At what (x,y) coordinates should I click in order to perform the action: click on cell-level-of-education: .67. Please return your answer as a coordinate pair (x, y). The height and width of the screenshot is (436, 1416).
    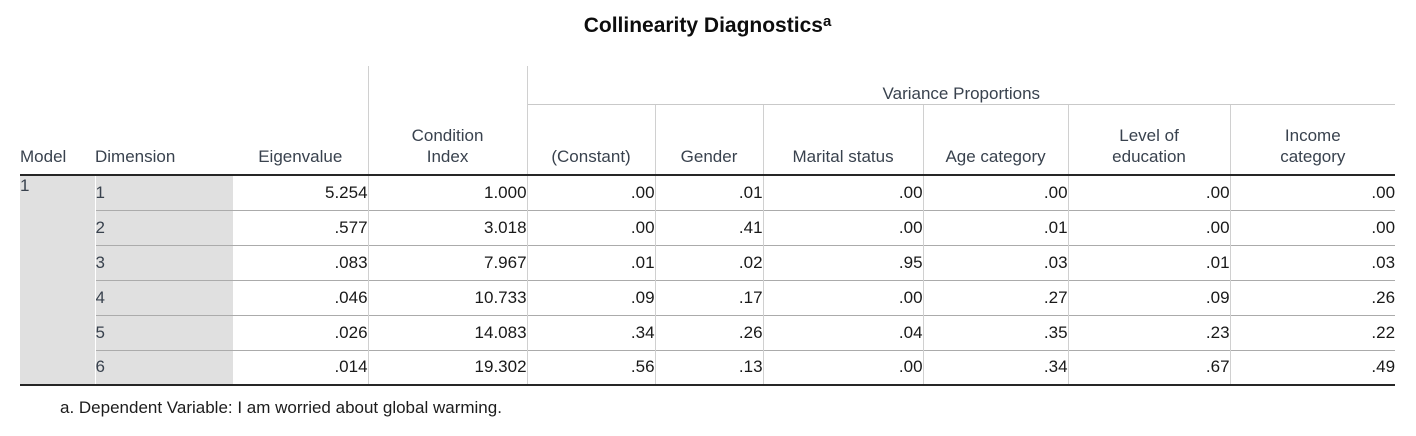
    Looking at the image, I should click on (1149, 367).